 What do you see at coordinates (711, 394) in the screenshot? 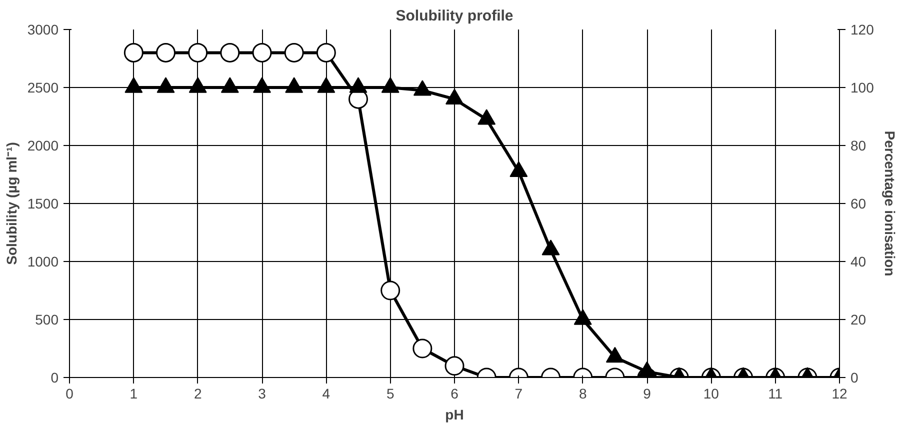
I see `x-tick-label: 10` at bounding box center [711, 394].